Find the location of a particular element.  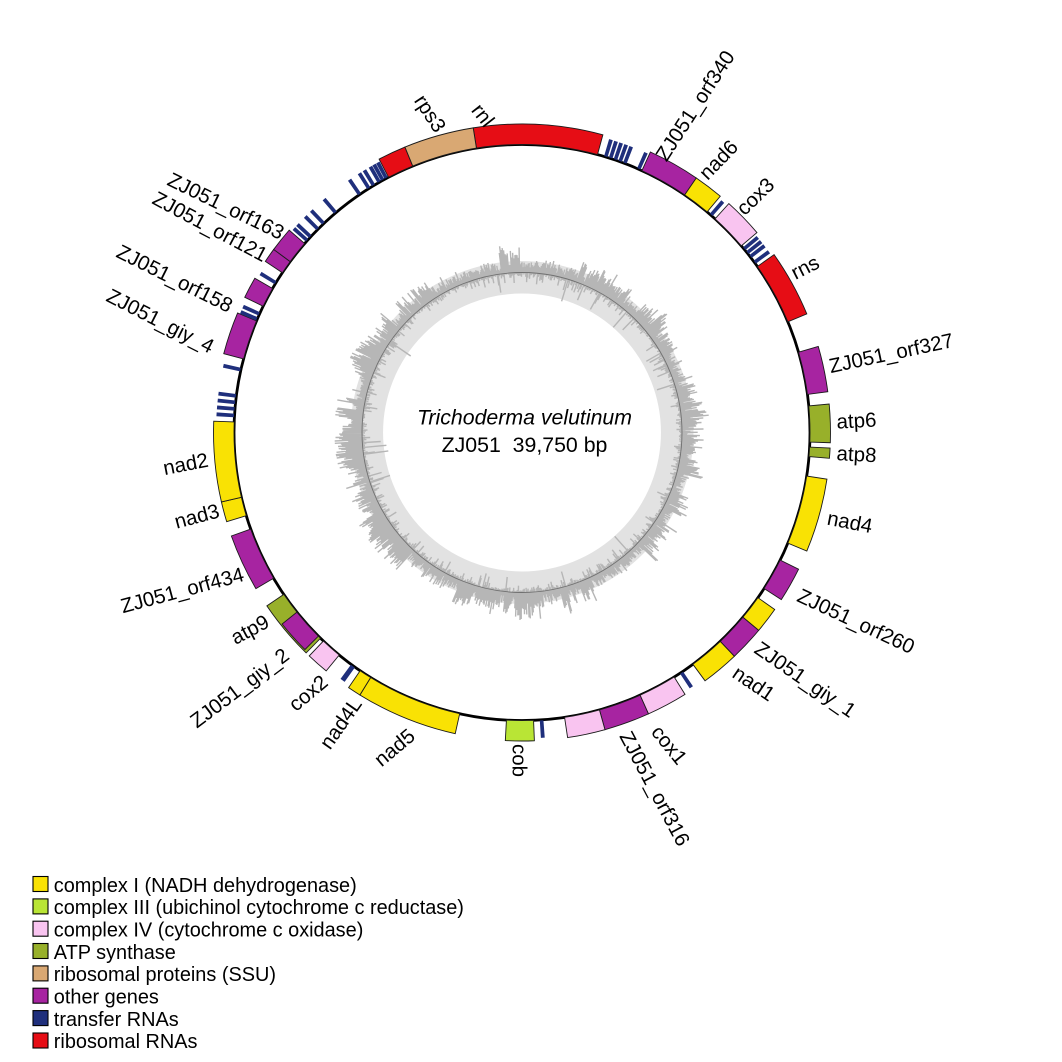

svg-text: cob is located at coordinates (518, 760).